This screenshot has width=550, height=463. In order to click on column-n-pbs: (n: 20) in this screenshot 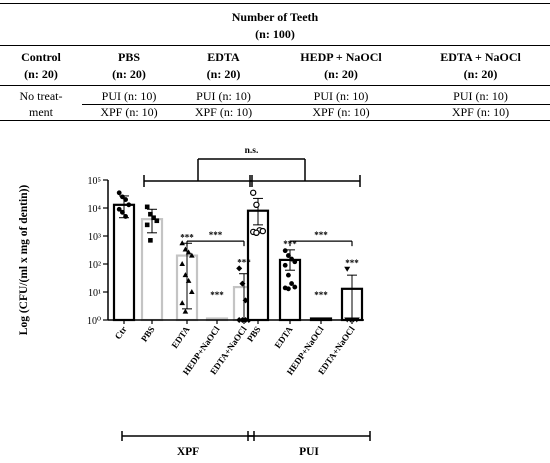, I will do `click(129, 74)`.